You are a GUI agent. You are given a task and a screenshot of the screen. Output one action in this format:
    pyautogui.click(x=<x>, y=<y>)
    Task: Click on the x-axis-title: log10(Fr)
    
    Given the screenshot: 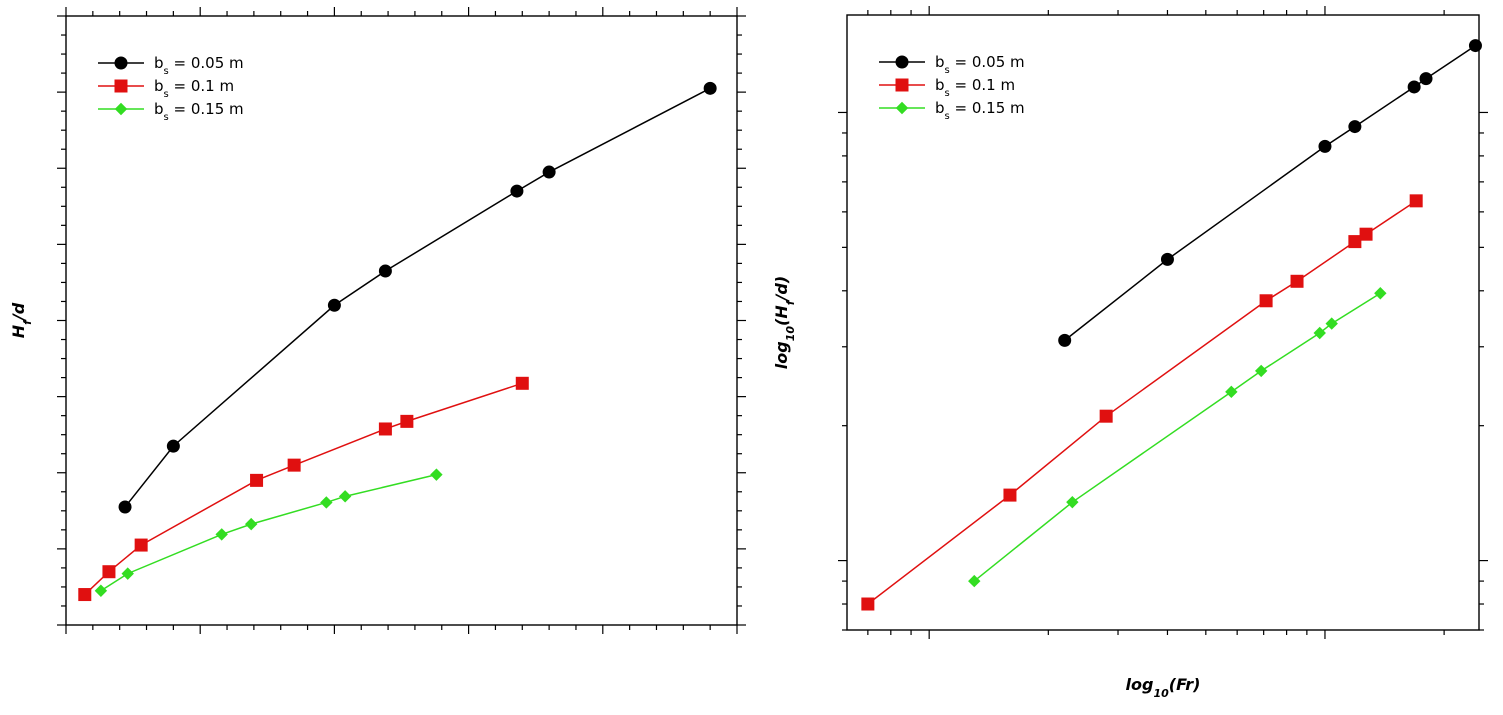 What is the action you would take?
    pyautogui.click(x=1163, y=687)
    